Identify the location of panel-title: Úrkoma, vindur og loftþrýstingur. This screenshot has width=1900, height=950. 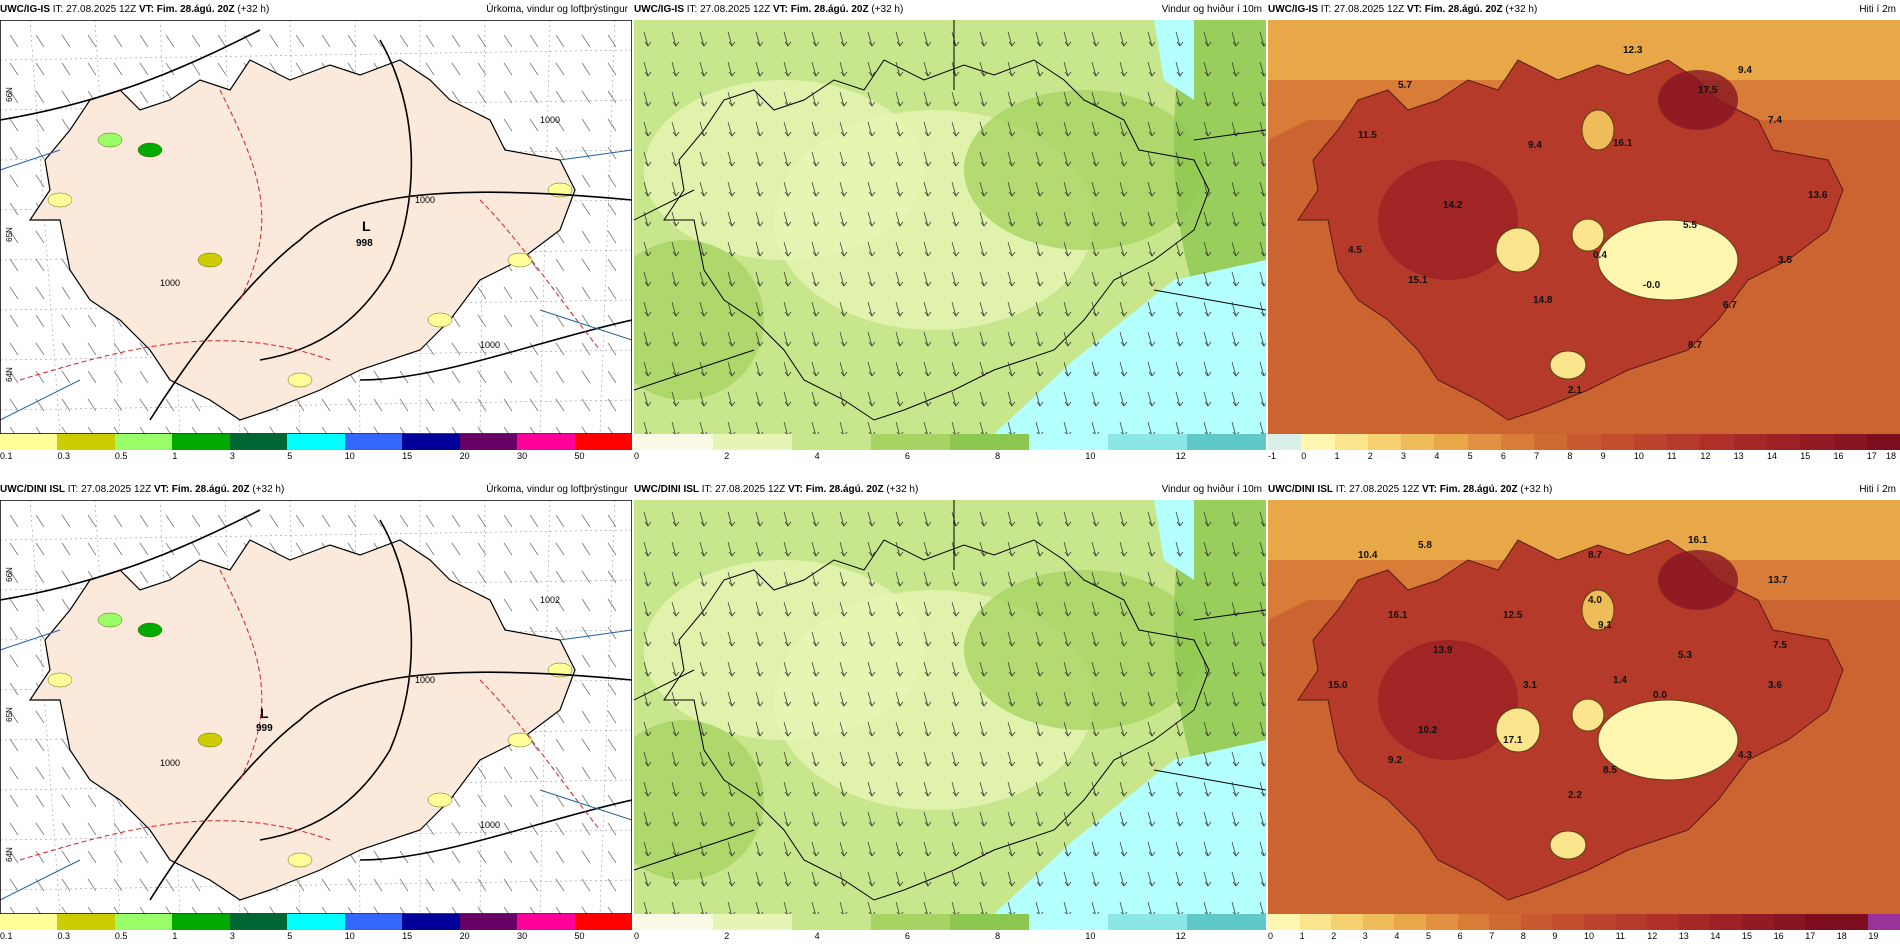
(557, 9).